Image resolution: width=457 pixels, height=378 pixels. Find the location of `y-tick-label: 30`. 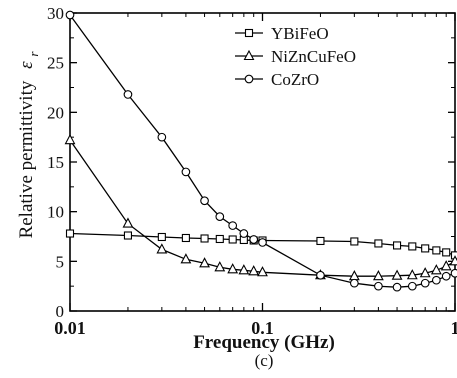

y-tick-label: 30 is located at coordinates (55, 13).